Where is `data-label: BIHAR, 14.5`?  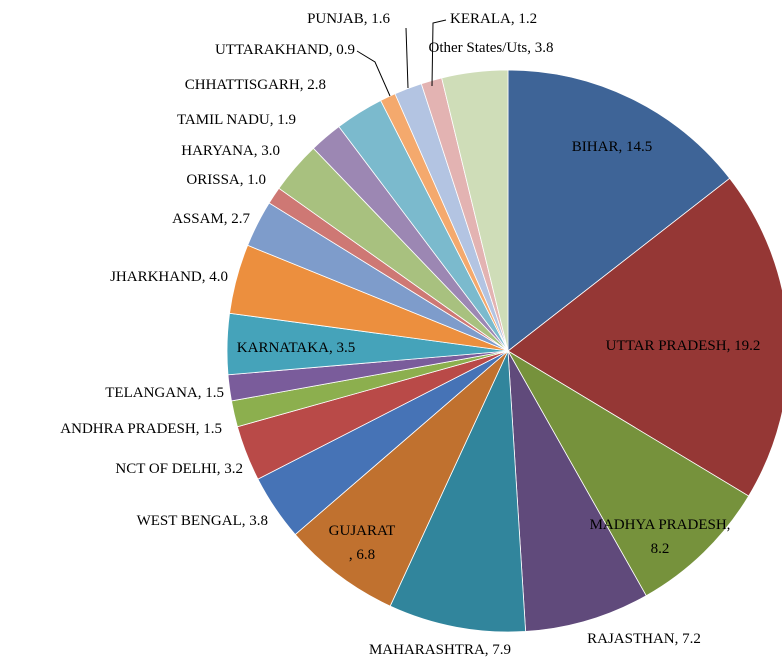 data-label: BIHAR, 14.5 is located at coordinates (612, 147).